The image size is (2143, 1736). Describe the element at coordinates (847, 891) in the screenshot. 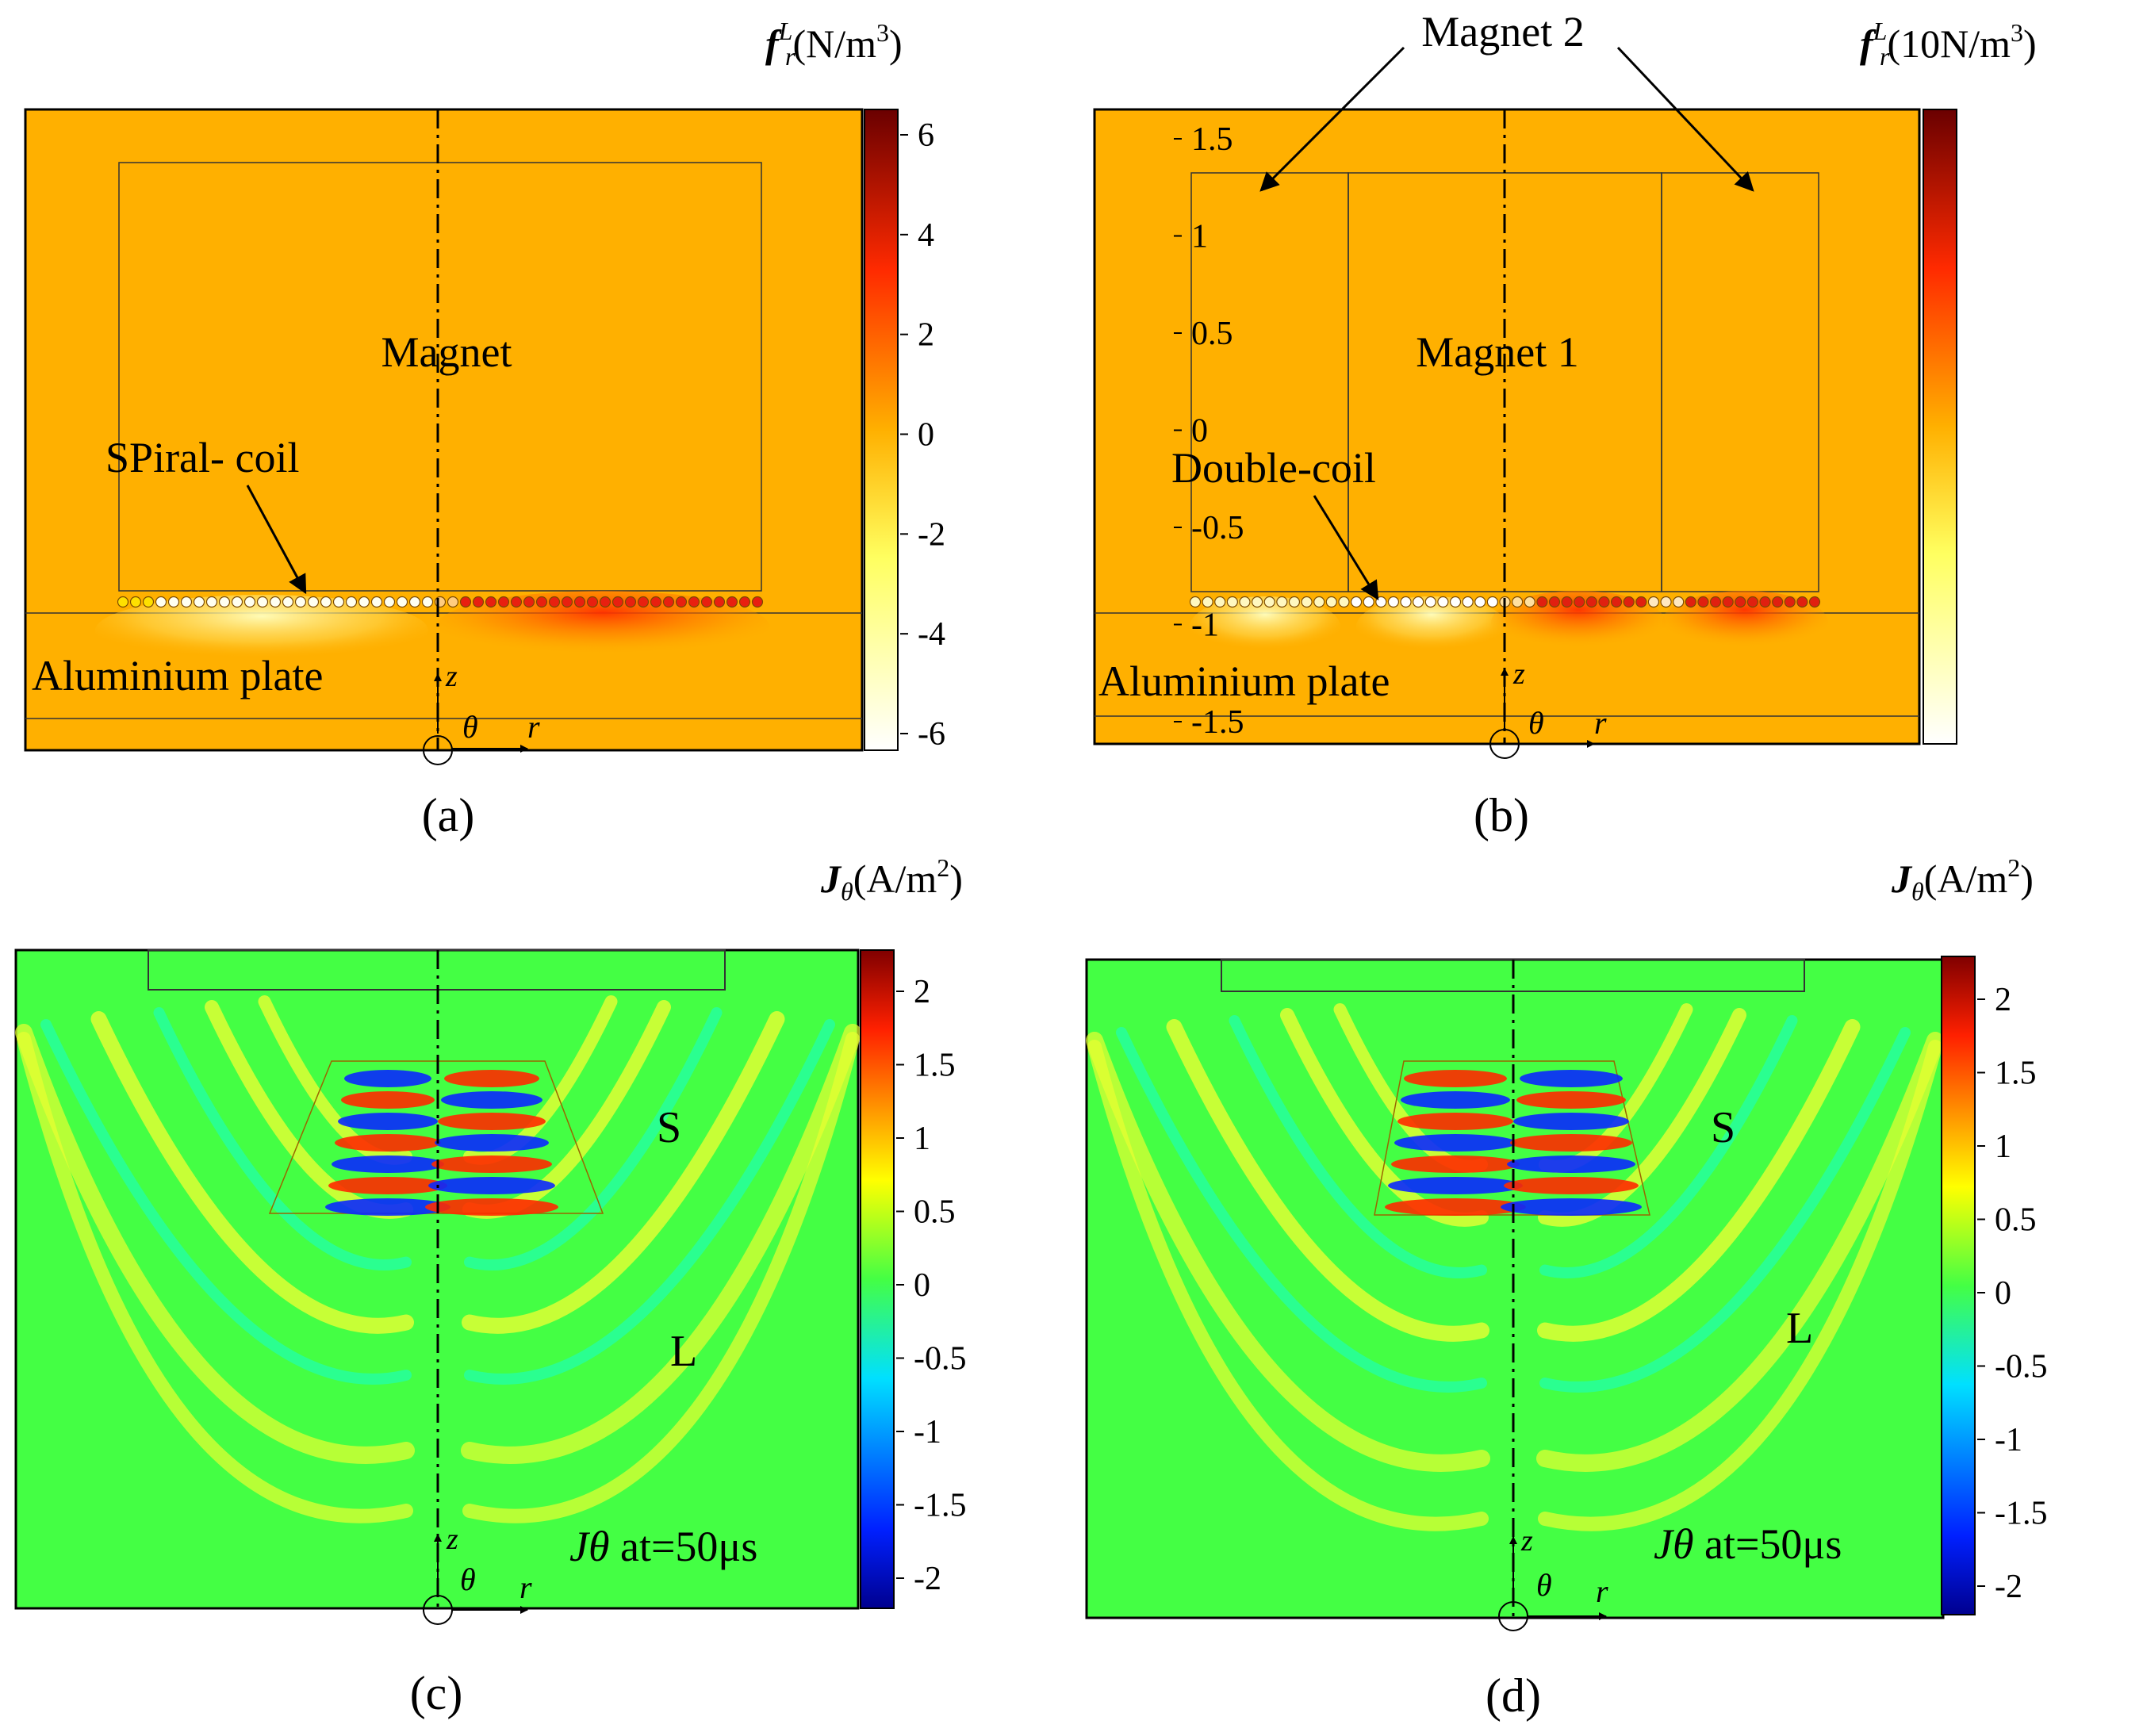

I see `panel-c-cb-sub: θ` at that location.